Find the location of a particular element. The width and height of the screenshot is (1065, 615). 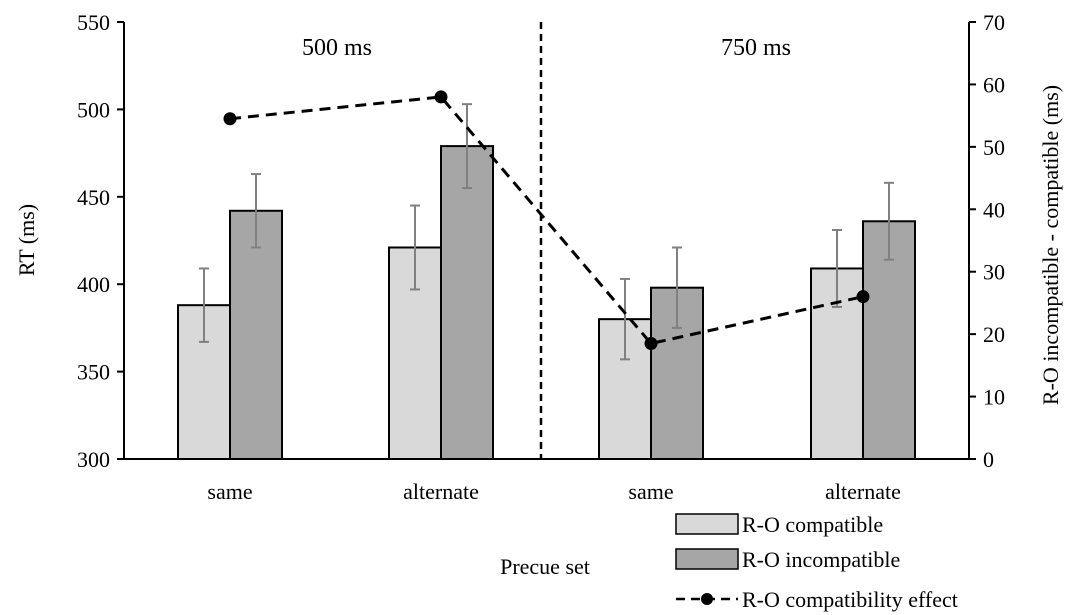

legend-label-incompatible: R-O incompatible is located at coordinates (821, 559).